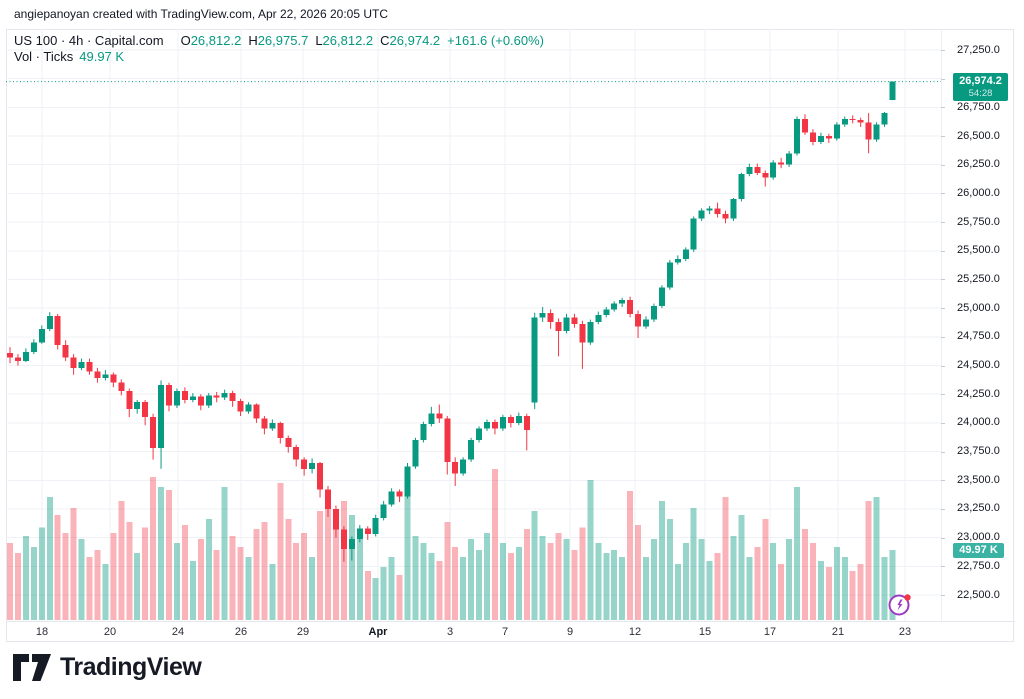 Image resolution: width=1024 pixels, height=699 pixels. I want to click on open-label: O, so click(185, 40).